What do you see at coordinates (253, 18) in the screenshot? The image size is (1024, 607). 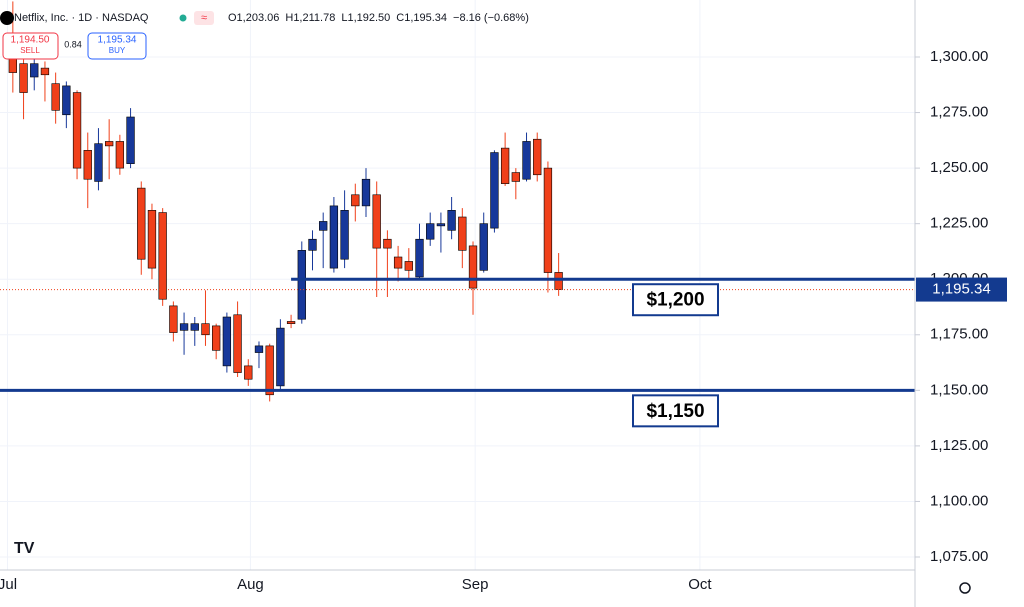 I see `ohlc-value: O1,203.06` at bounding box center [253, 18].